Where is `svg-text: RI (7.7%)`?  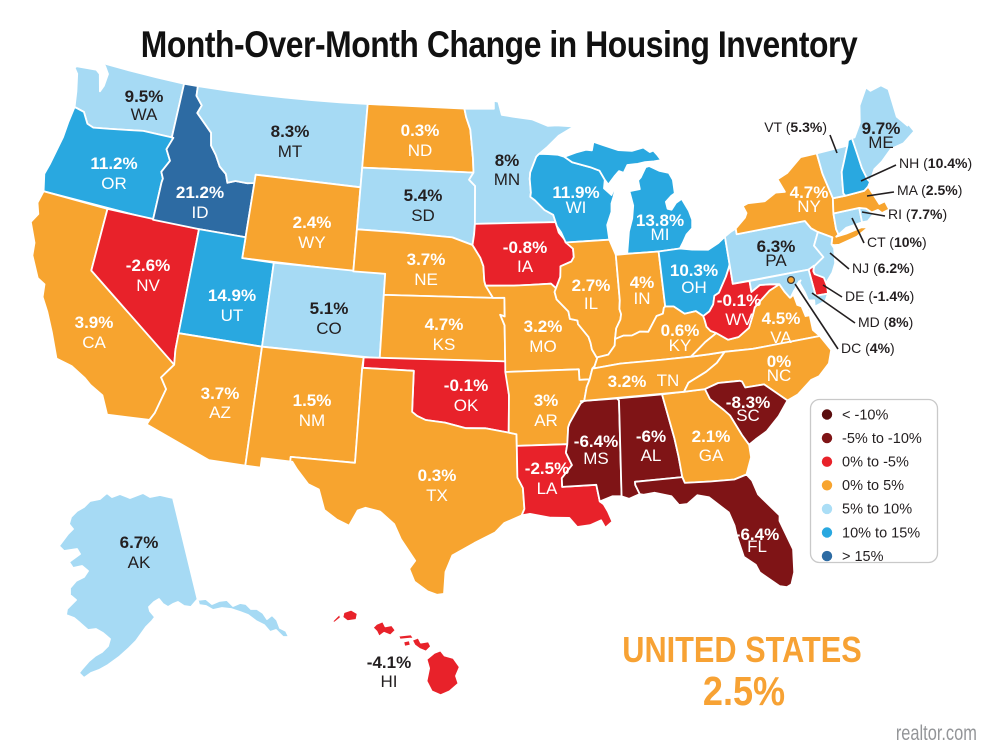 svg-text: RI (7.7%) is located at coordinates (917, 214).